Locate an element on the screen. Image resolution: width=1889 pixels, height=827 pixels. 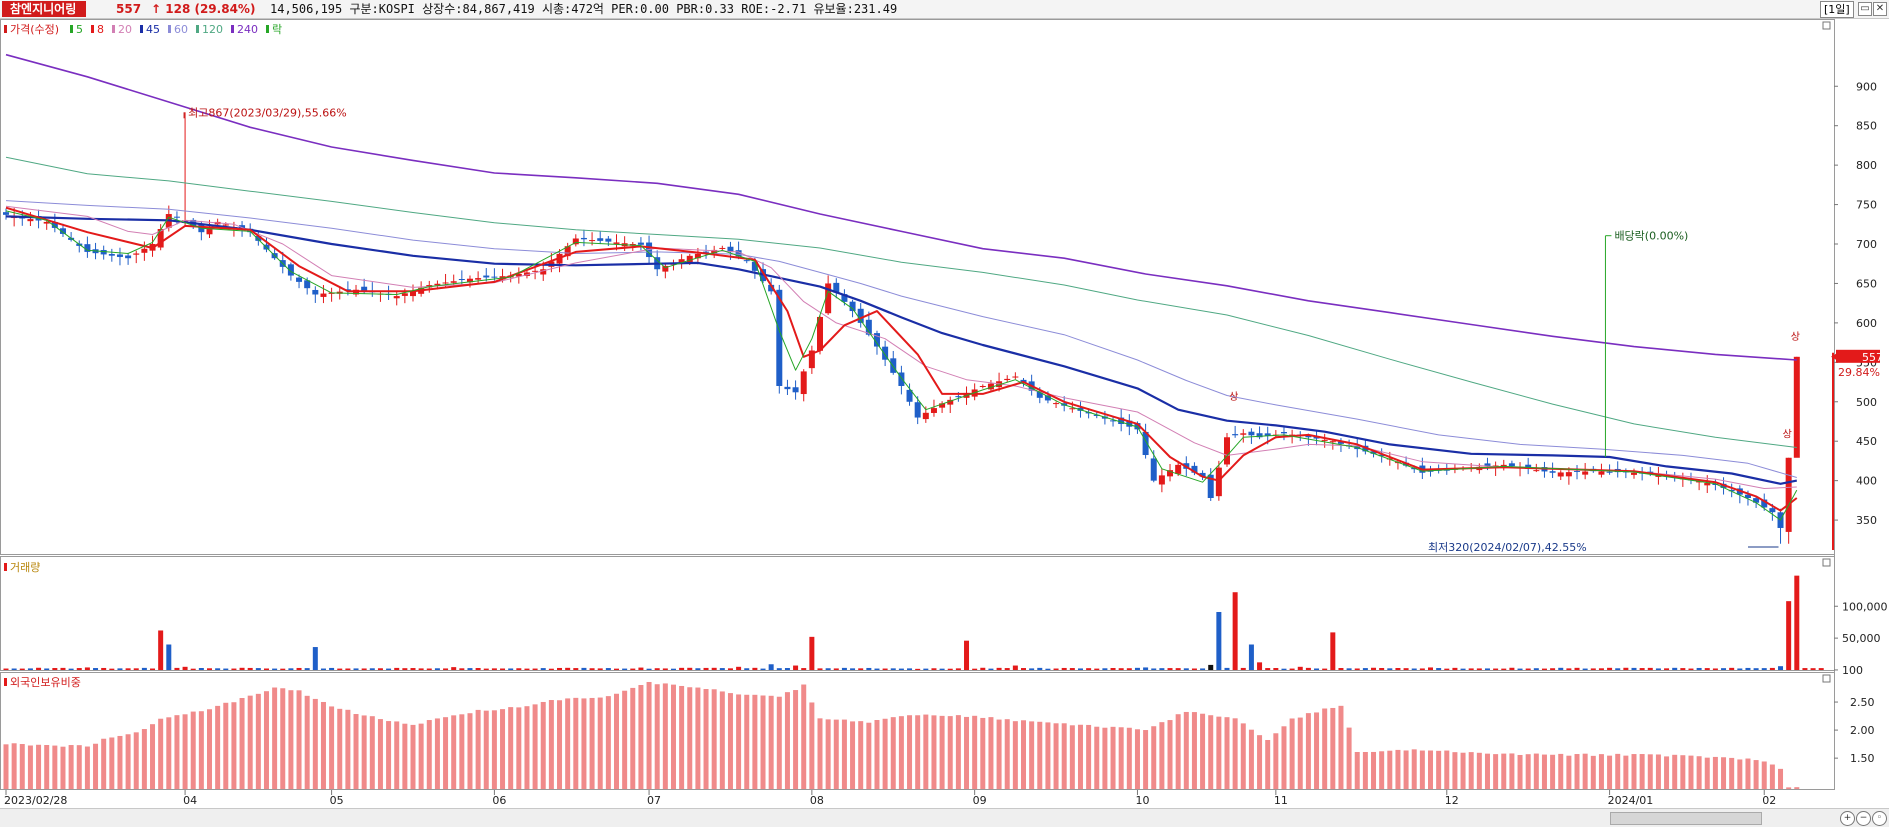
zoom-reset-icon: ◦ is located at coordinates (1879, 818).